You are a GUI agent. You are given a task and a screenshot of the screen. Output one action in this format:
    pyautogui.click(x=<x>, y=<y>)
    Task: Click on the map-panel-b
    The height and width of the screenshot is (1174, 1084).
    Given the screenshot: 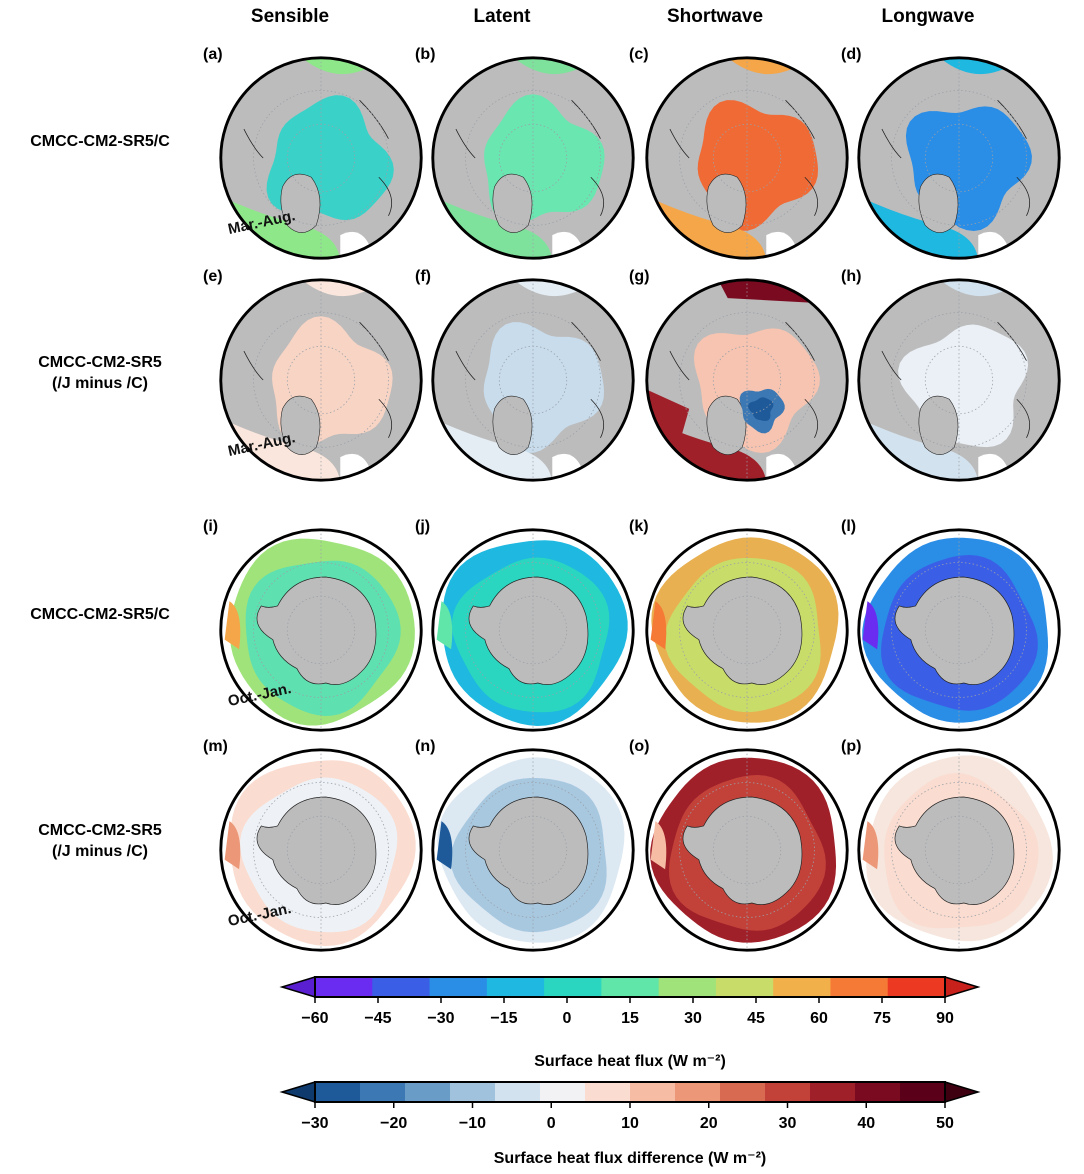 What is the action you would take?
    pyautogui.click(x=533, y=158)
    